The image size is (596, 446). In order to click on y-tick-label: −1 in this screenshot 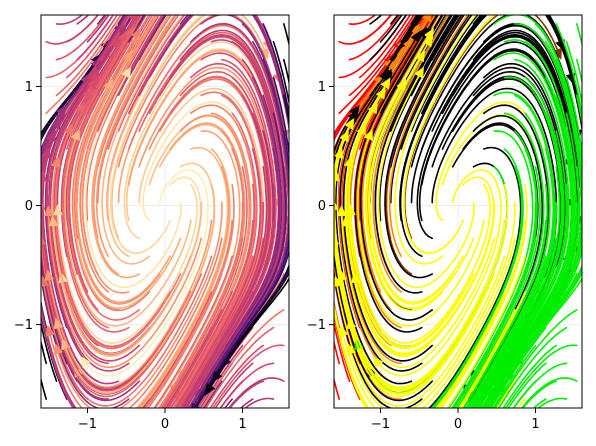, I will do `click(316, 325)`.